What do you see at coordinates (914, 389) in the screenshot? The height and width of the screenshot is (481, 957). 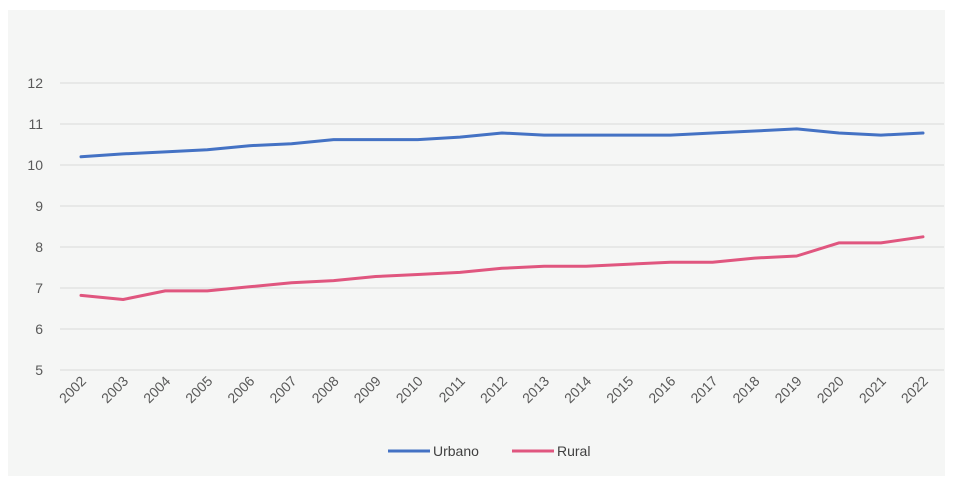 I see `x-tick-label: 2022` at bounding box center [914, 389].